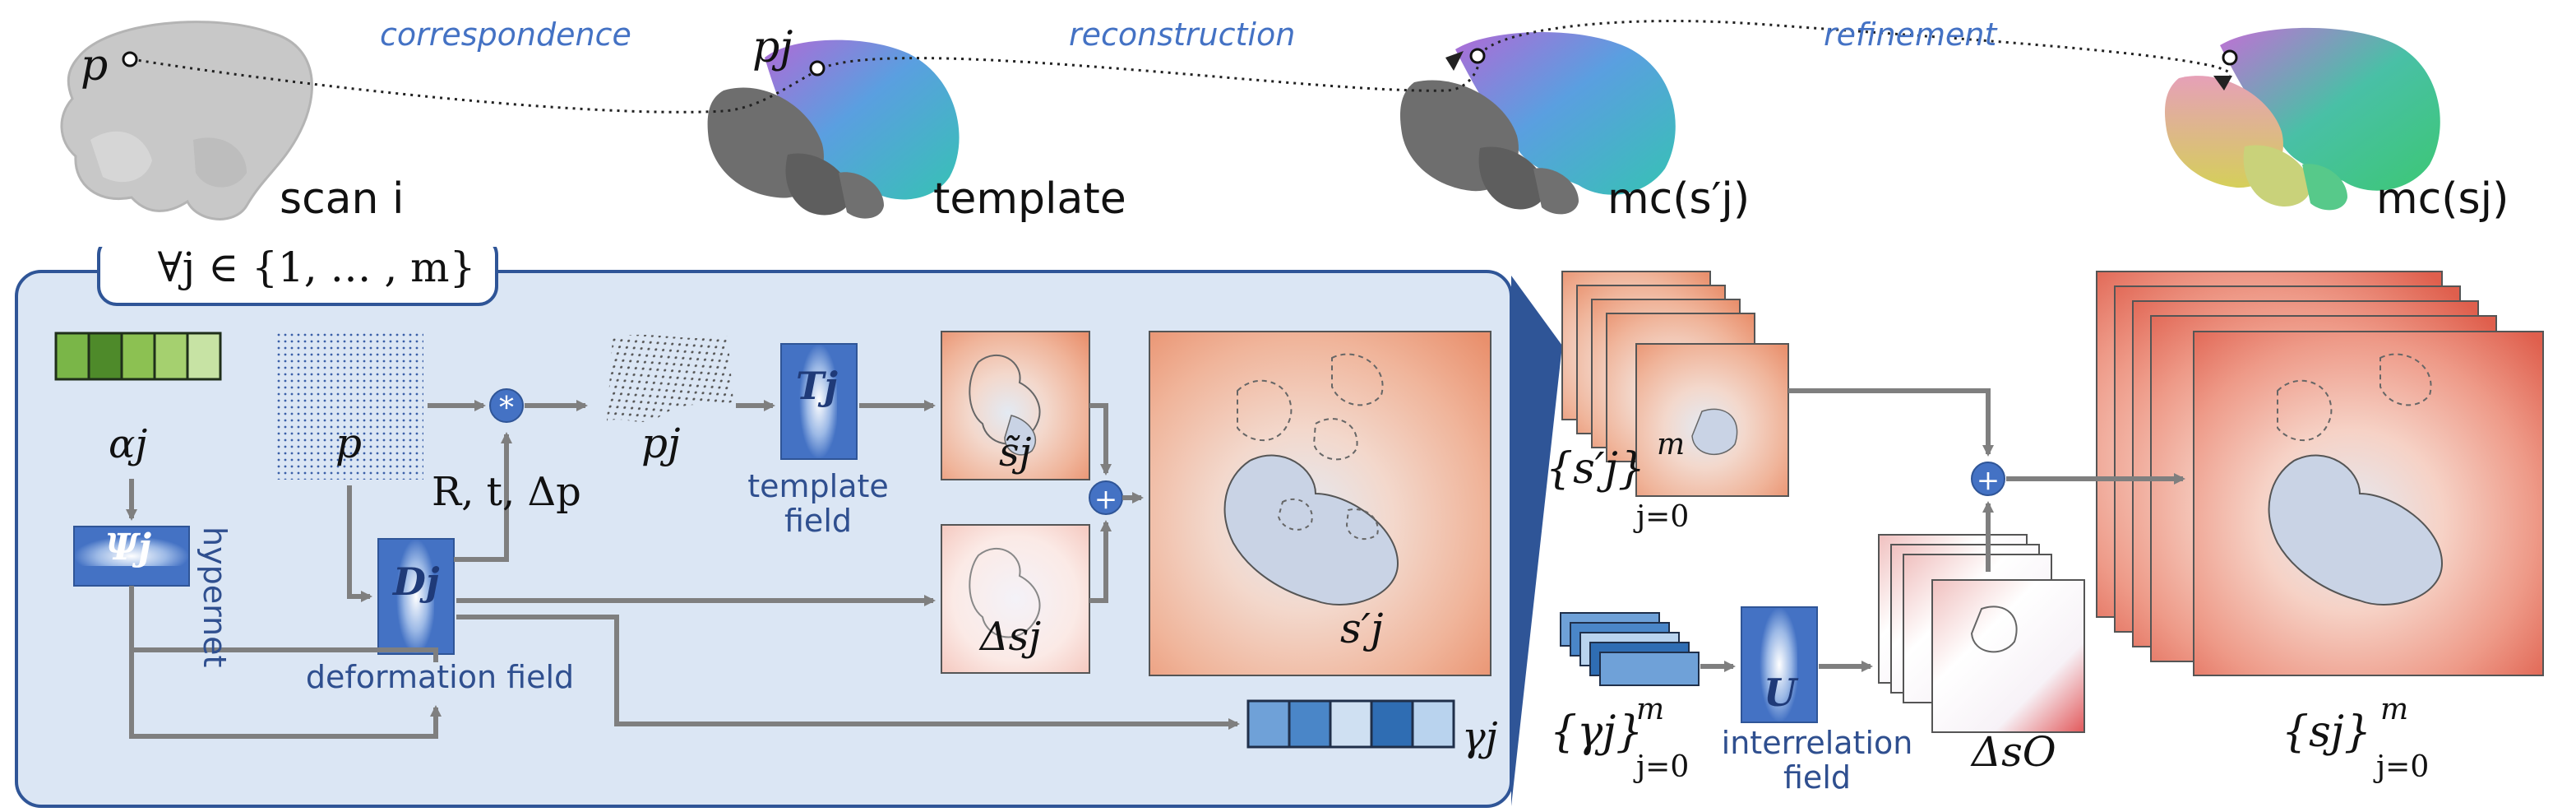  I want to click on point-mc-prime-marker, so click(1477, 56).